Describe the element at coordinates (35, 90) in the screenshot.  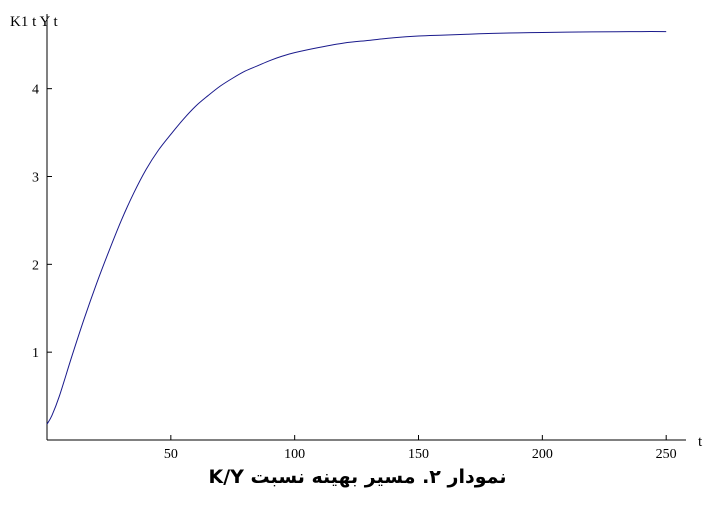
I see `y-tick-label: 4` at that location.